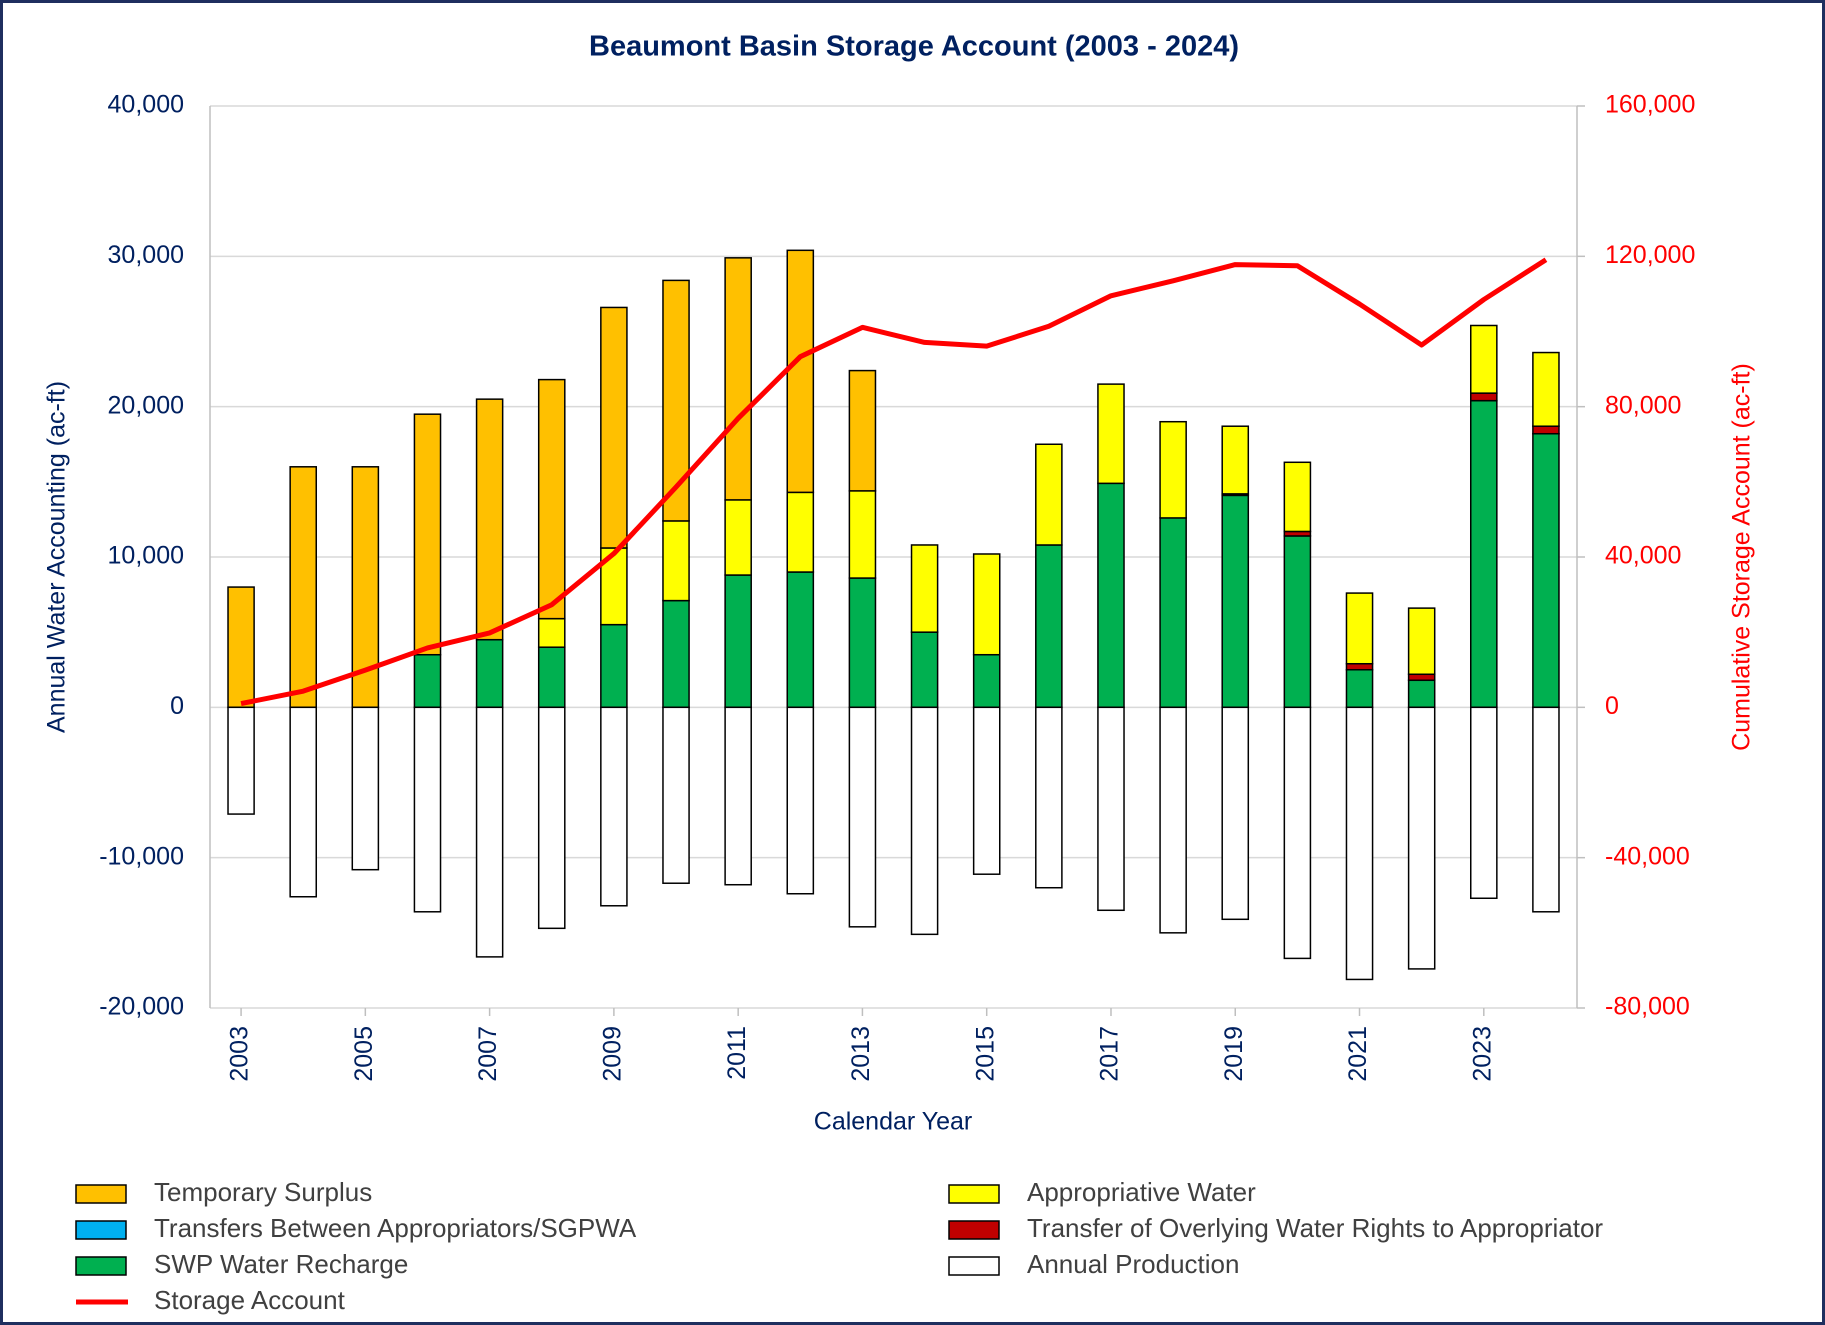  I want to click on y2-tick-label: 120,000, so click(1650, 255).